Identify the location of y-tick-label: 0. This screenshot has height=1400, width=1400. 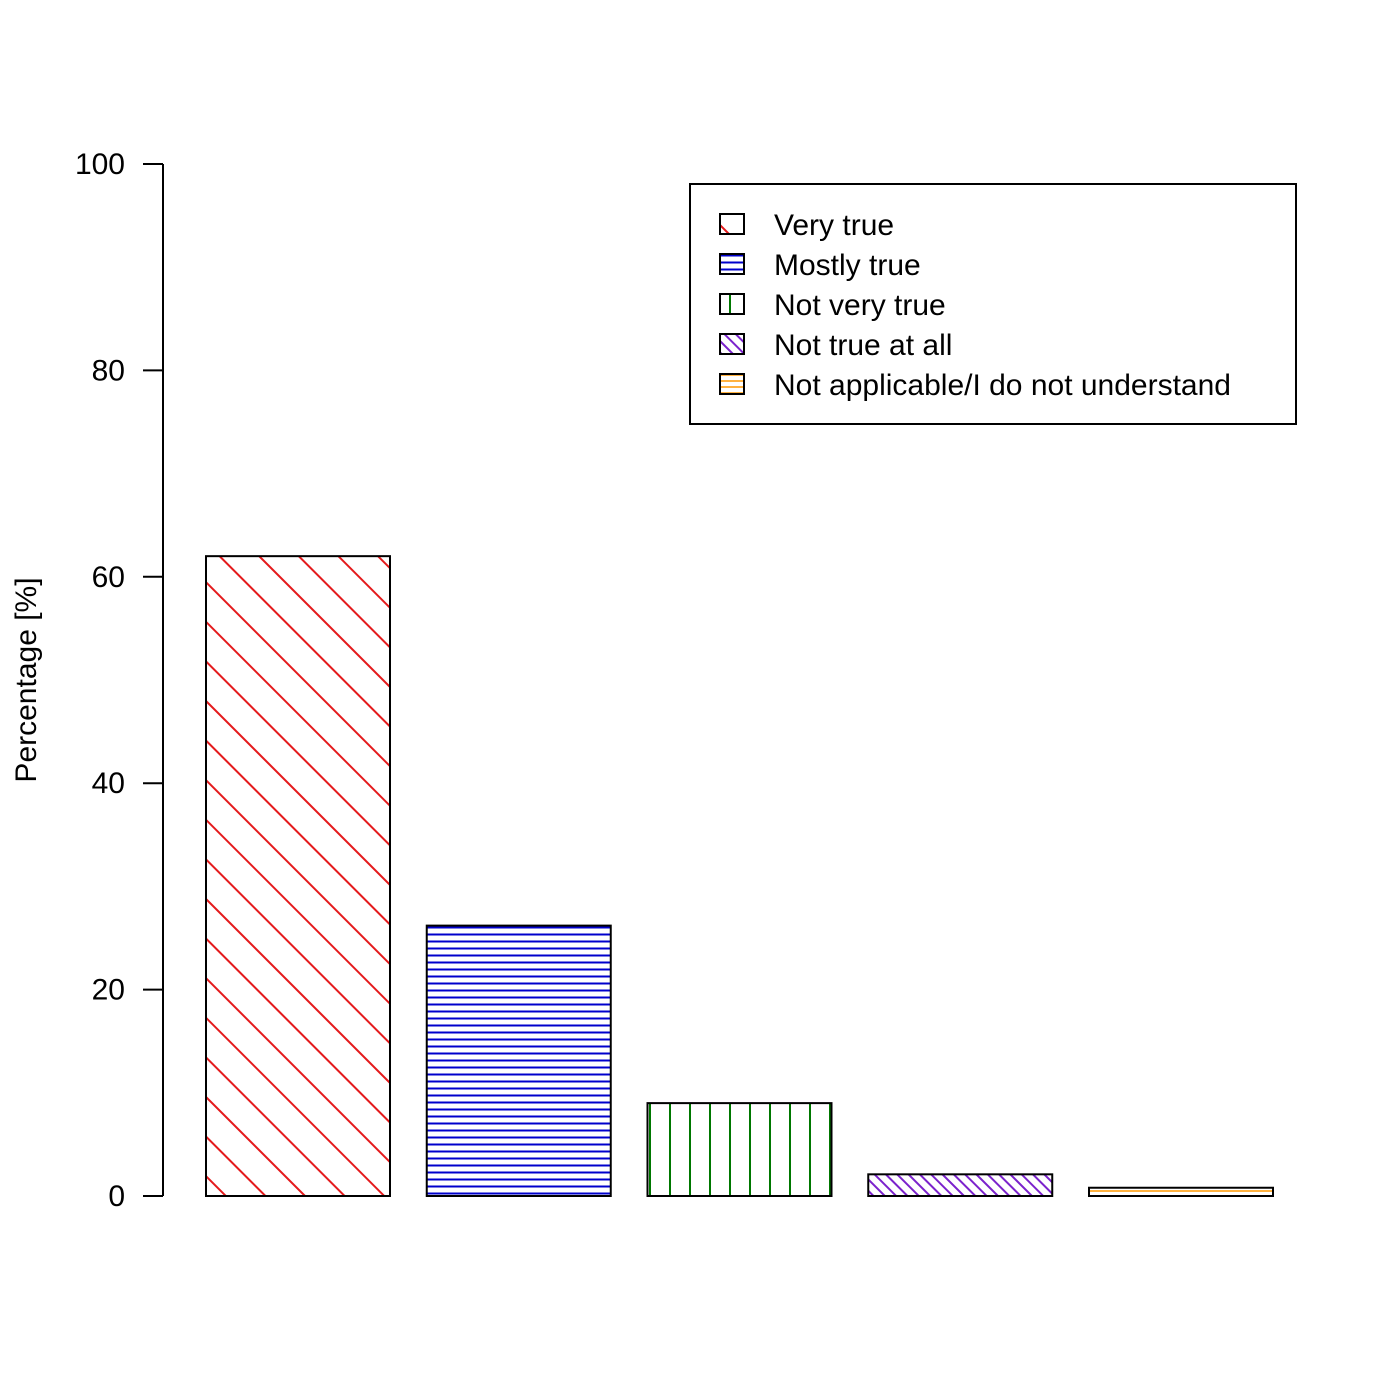
(116, 1196).